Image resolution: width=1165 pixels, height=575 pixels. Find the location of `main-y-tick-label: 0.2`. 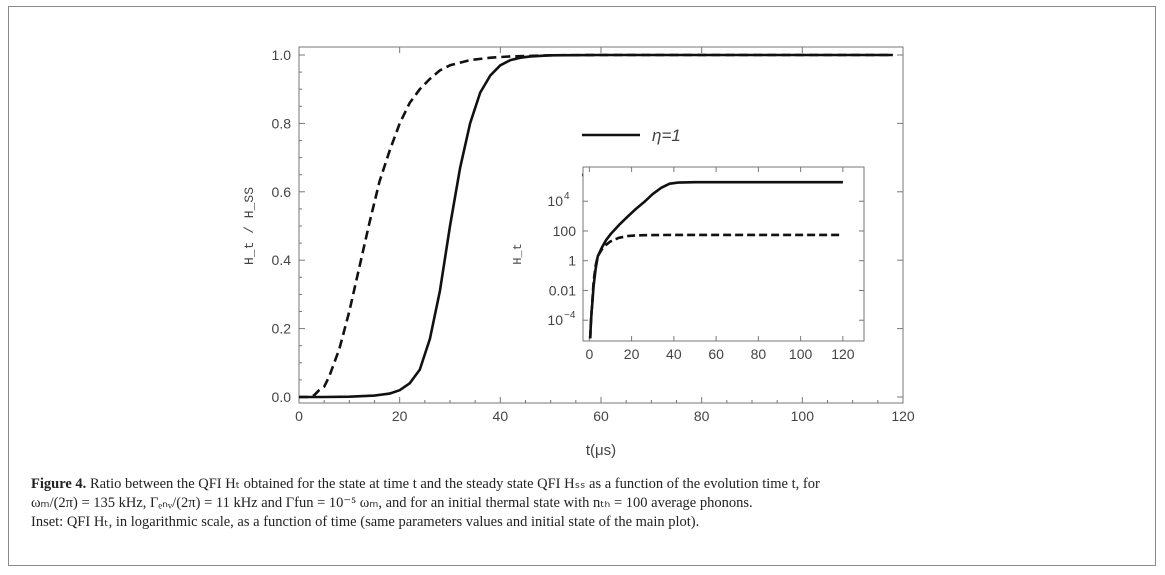

main-y-tick-label: 0.2 is located at coordinates (282, 329).